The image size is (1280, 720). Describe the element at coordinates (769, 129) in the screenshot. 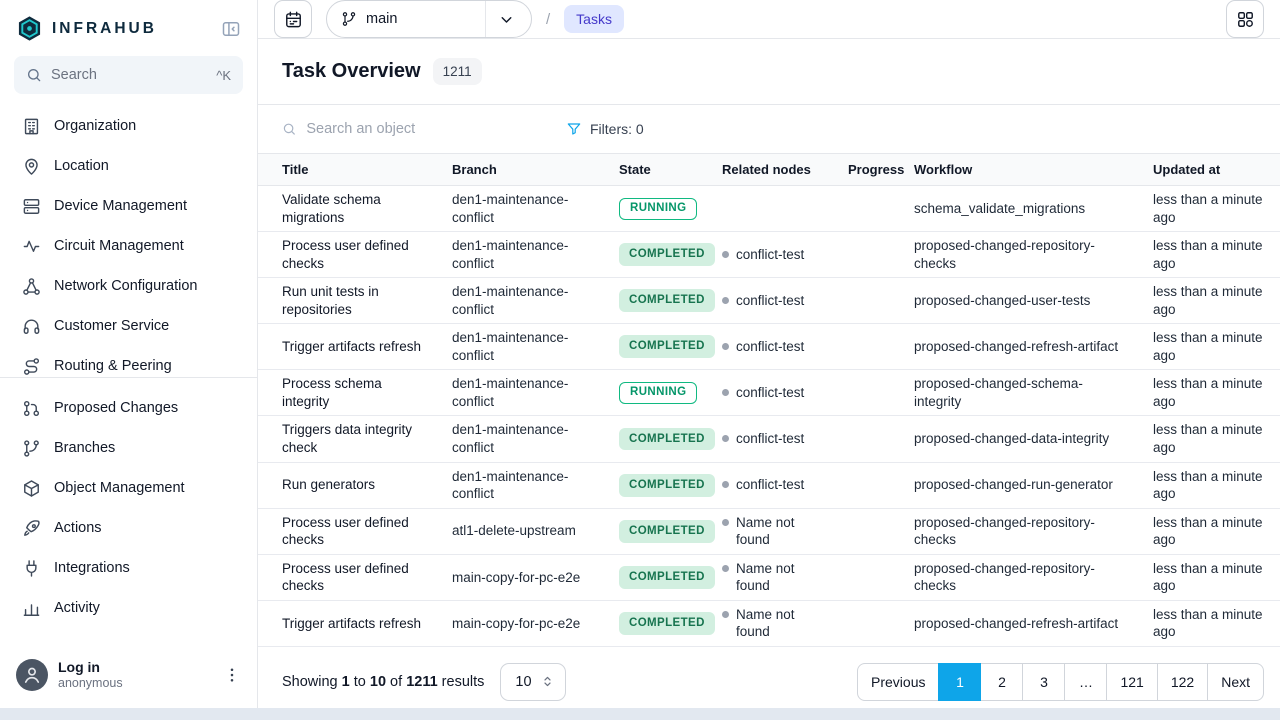

I see `table-toolbar: Filters: 0` at that location.